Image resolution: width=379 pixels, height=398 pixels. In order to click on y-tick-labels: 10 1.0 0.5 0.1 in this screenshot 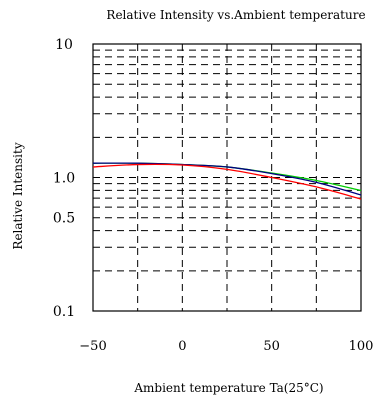, I will do `click(64, 178)`.